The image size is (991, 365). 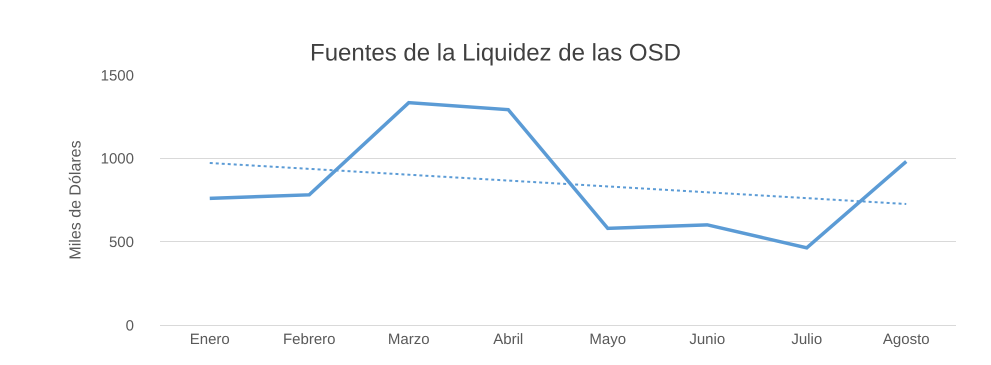 What do you see at coordinates (495, 53) in the screenshot?
I see `chart-title: Fuentes de la Liquidez de las OSD` at bounding box center [495, 53].